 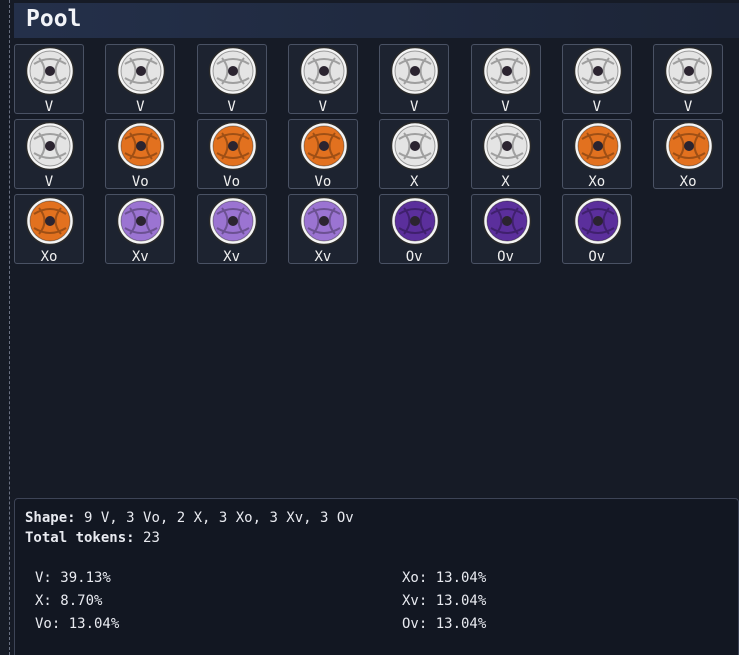 I want to click on stat-line: Vo: 13.04%, so click(x=77, y=624).